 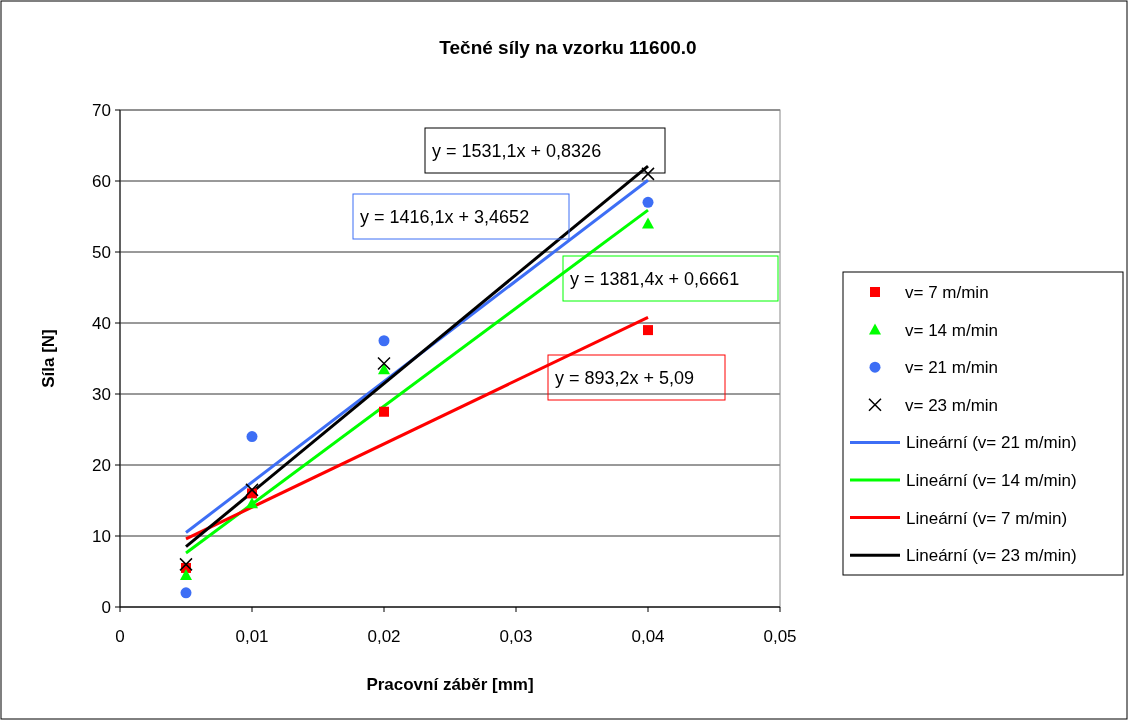 I want to click on annotation: y = 893,2x + 5,09, so click(x=625, y=378).